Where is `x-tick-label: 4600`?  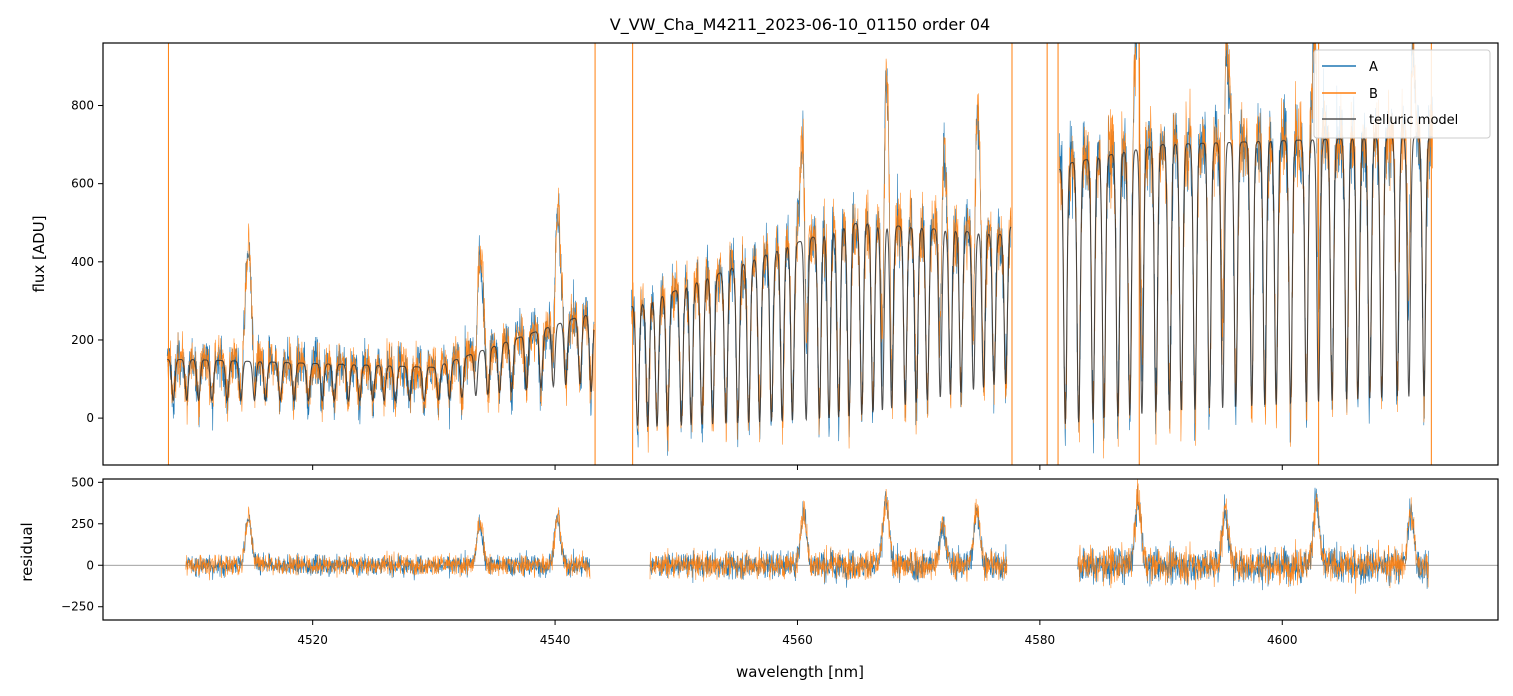
x-tick-label: 4600 is located at coordinates (1282, 640).